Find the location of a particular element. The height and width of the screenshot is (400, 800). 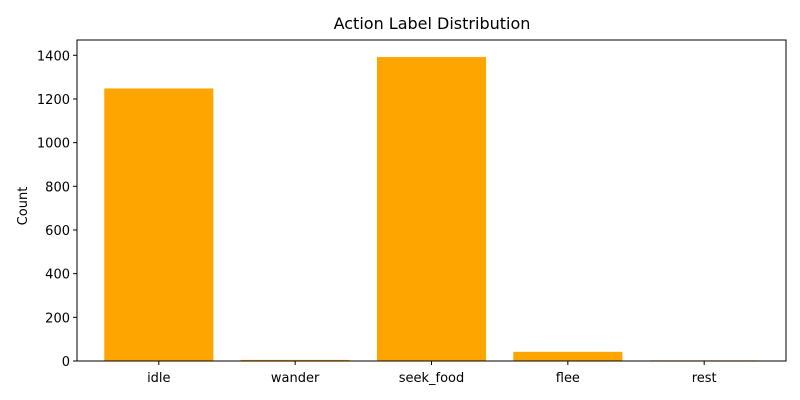

y-tick-label: 200 is located at coordinates (57, 318).